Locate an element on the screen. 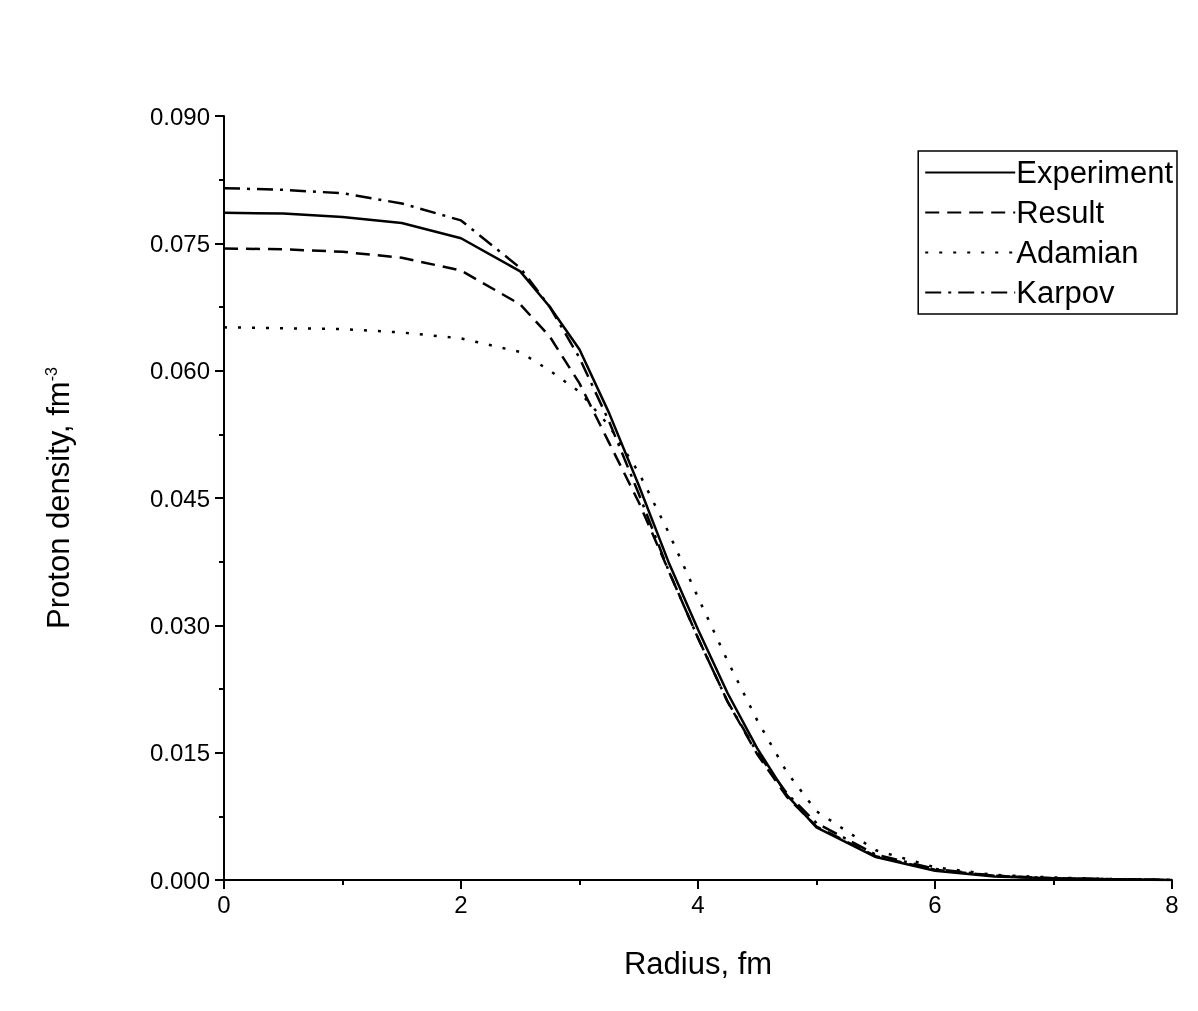  y-tick-label: 0.000 is located at coordinates (179, 880).